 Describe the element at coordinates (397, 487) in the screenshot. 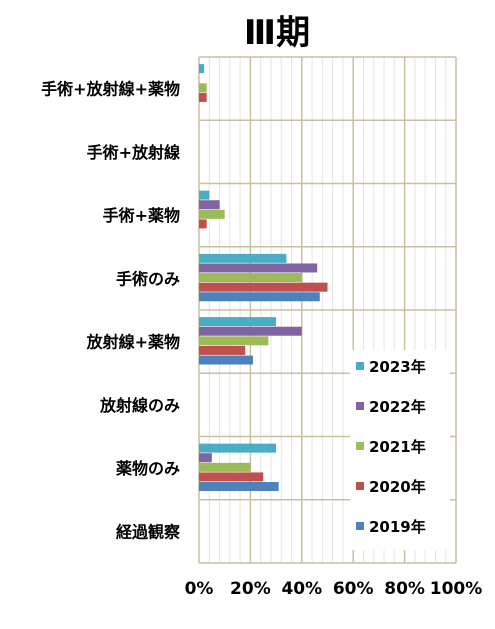

I see `legend-label: 2020年` at that location.